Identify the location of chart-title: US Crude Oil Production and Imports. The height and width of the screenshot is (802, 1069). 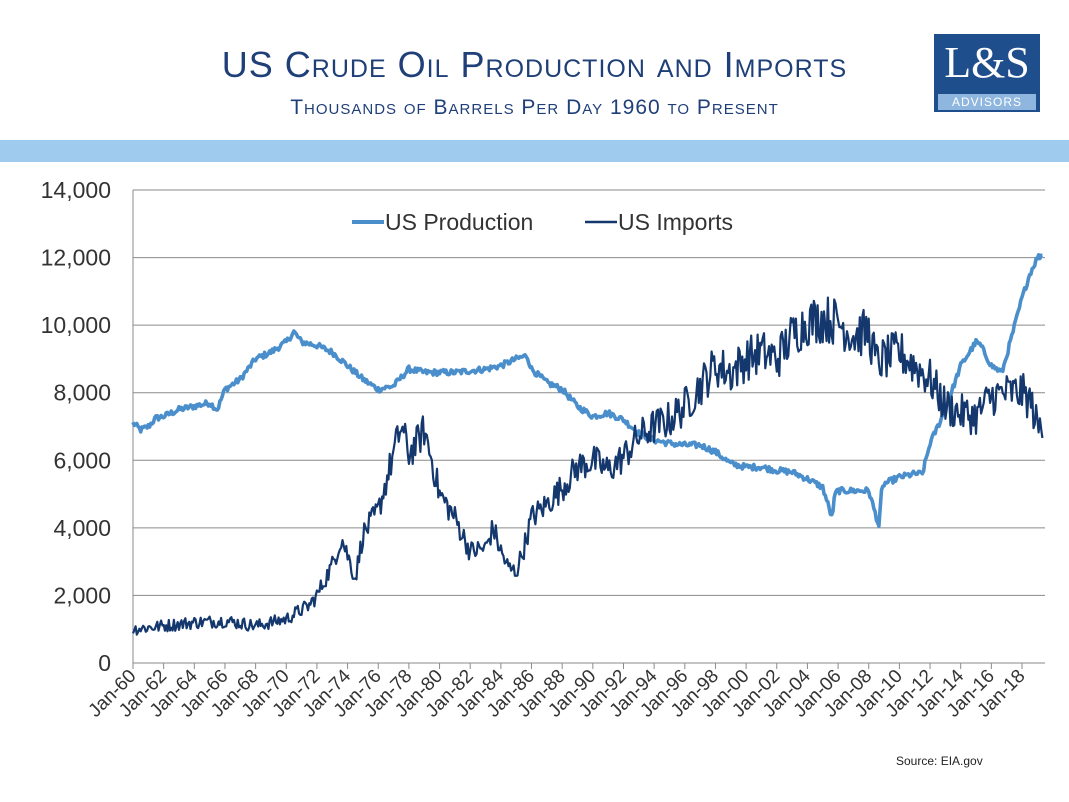
(534, 64).